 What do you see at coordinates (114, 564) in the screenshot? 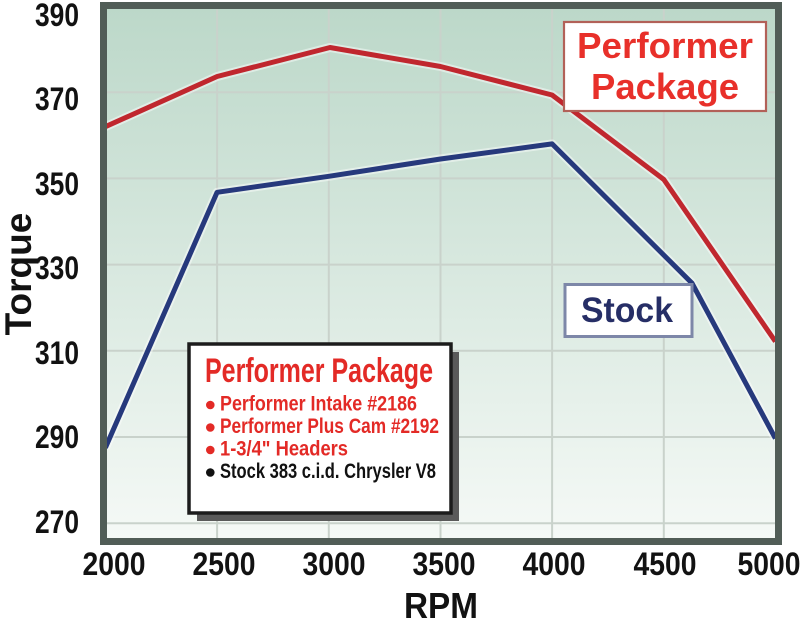
I see `svg-text: 2000` at bounding box center [114, 564].